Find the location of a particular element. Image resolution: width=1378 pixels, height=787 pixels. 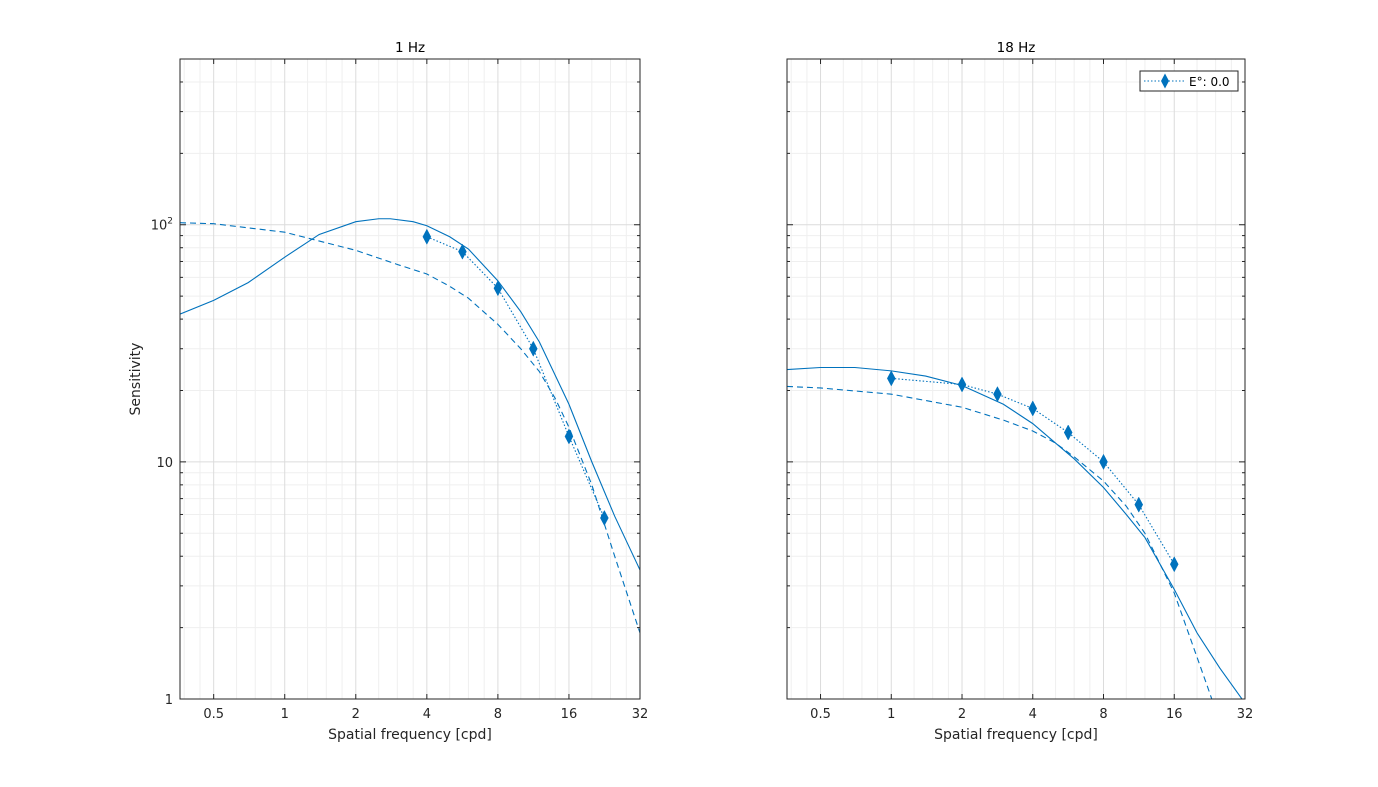

series-right is located at coordinates (1015, 532).